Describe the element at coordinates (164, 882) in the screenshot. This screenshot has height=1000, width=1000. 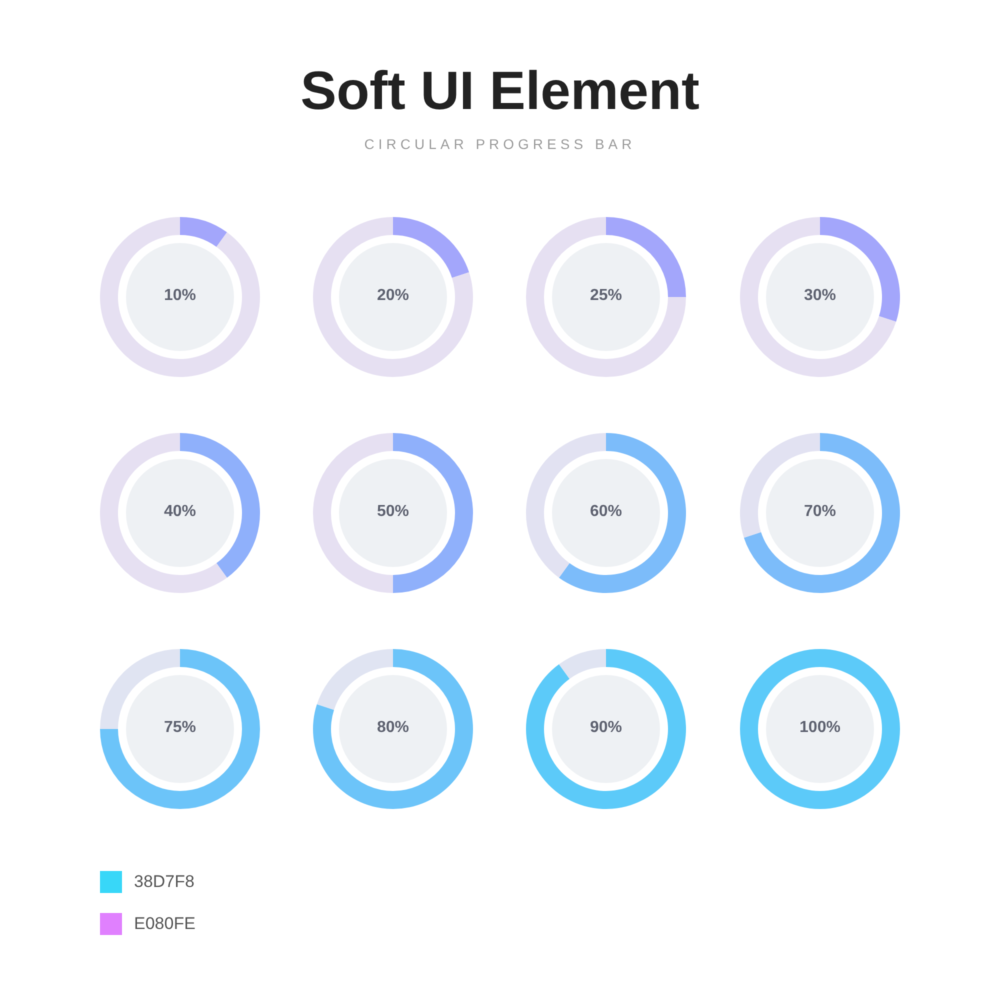
I see `text: 38D7F8` at that location.